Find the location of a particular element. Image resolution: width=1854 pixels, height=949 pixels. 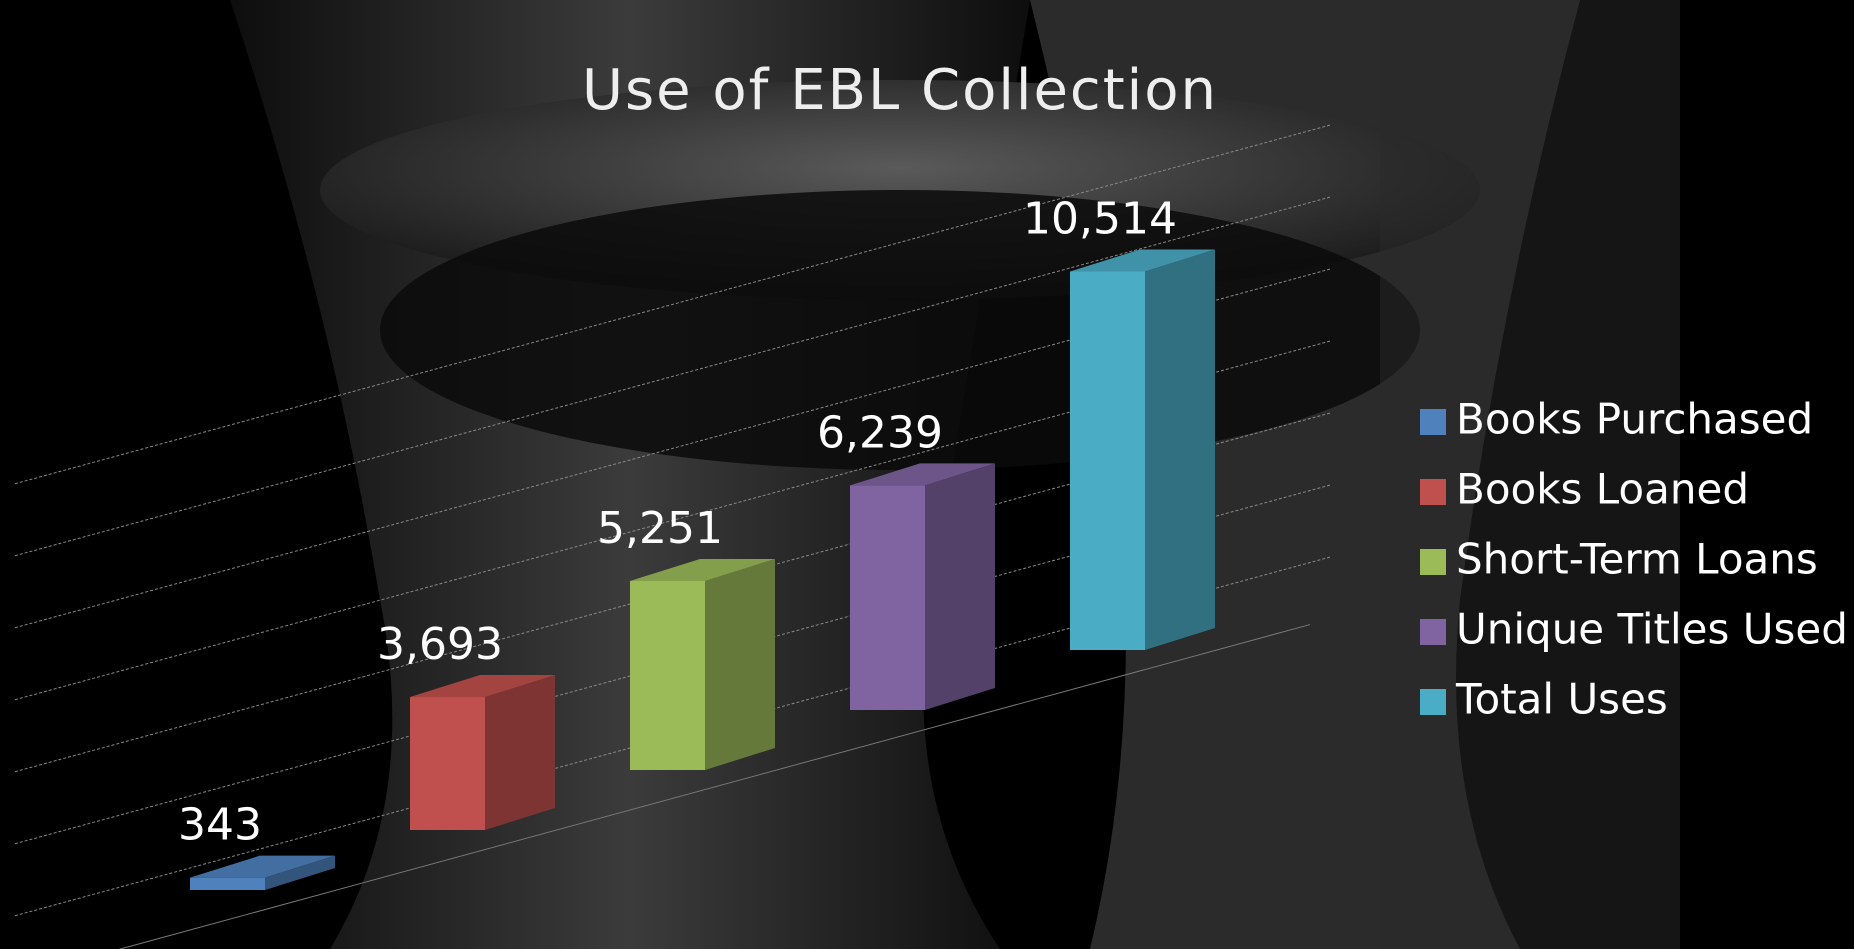

legend-label: Short-Term Loans is located at coordinates (1637, 559).